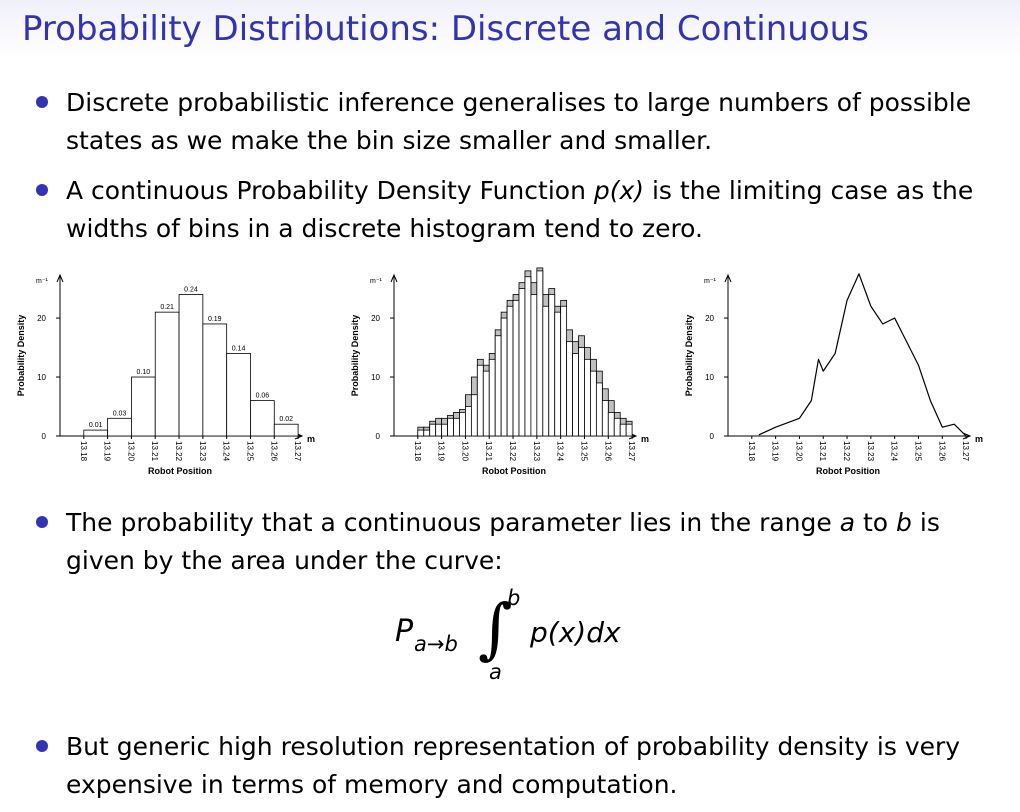 The height and width of the screenshot is (812, 1020). Describe the element at coordinates (495, 672) in the screenshot. I see `formula-lower: a` at that location.